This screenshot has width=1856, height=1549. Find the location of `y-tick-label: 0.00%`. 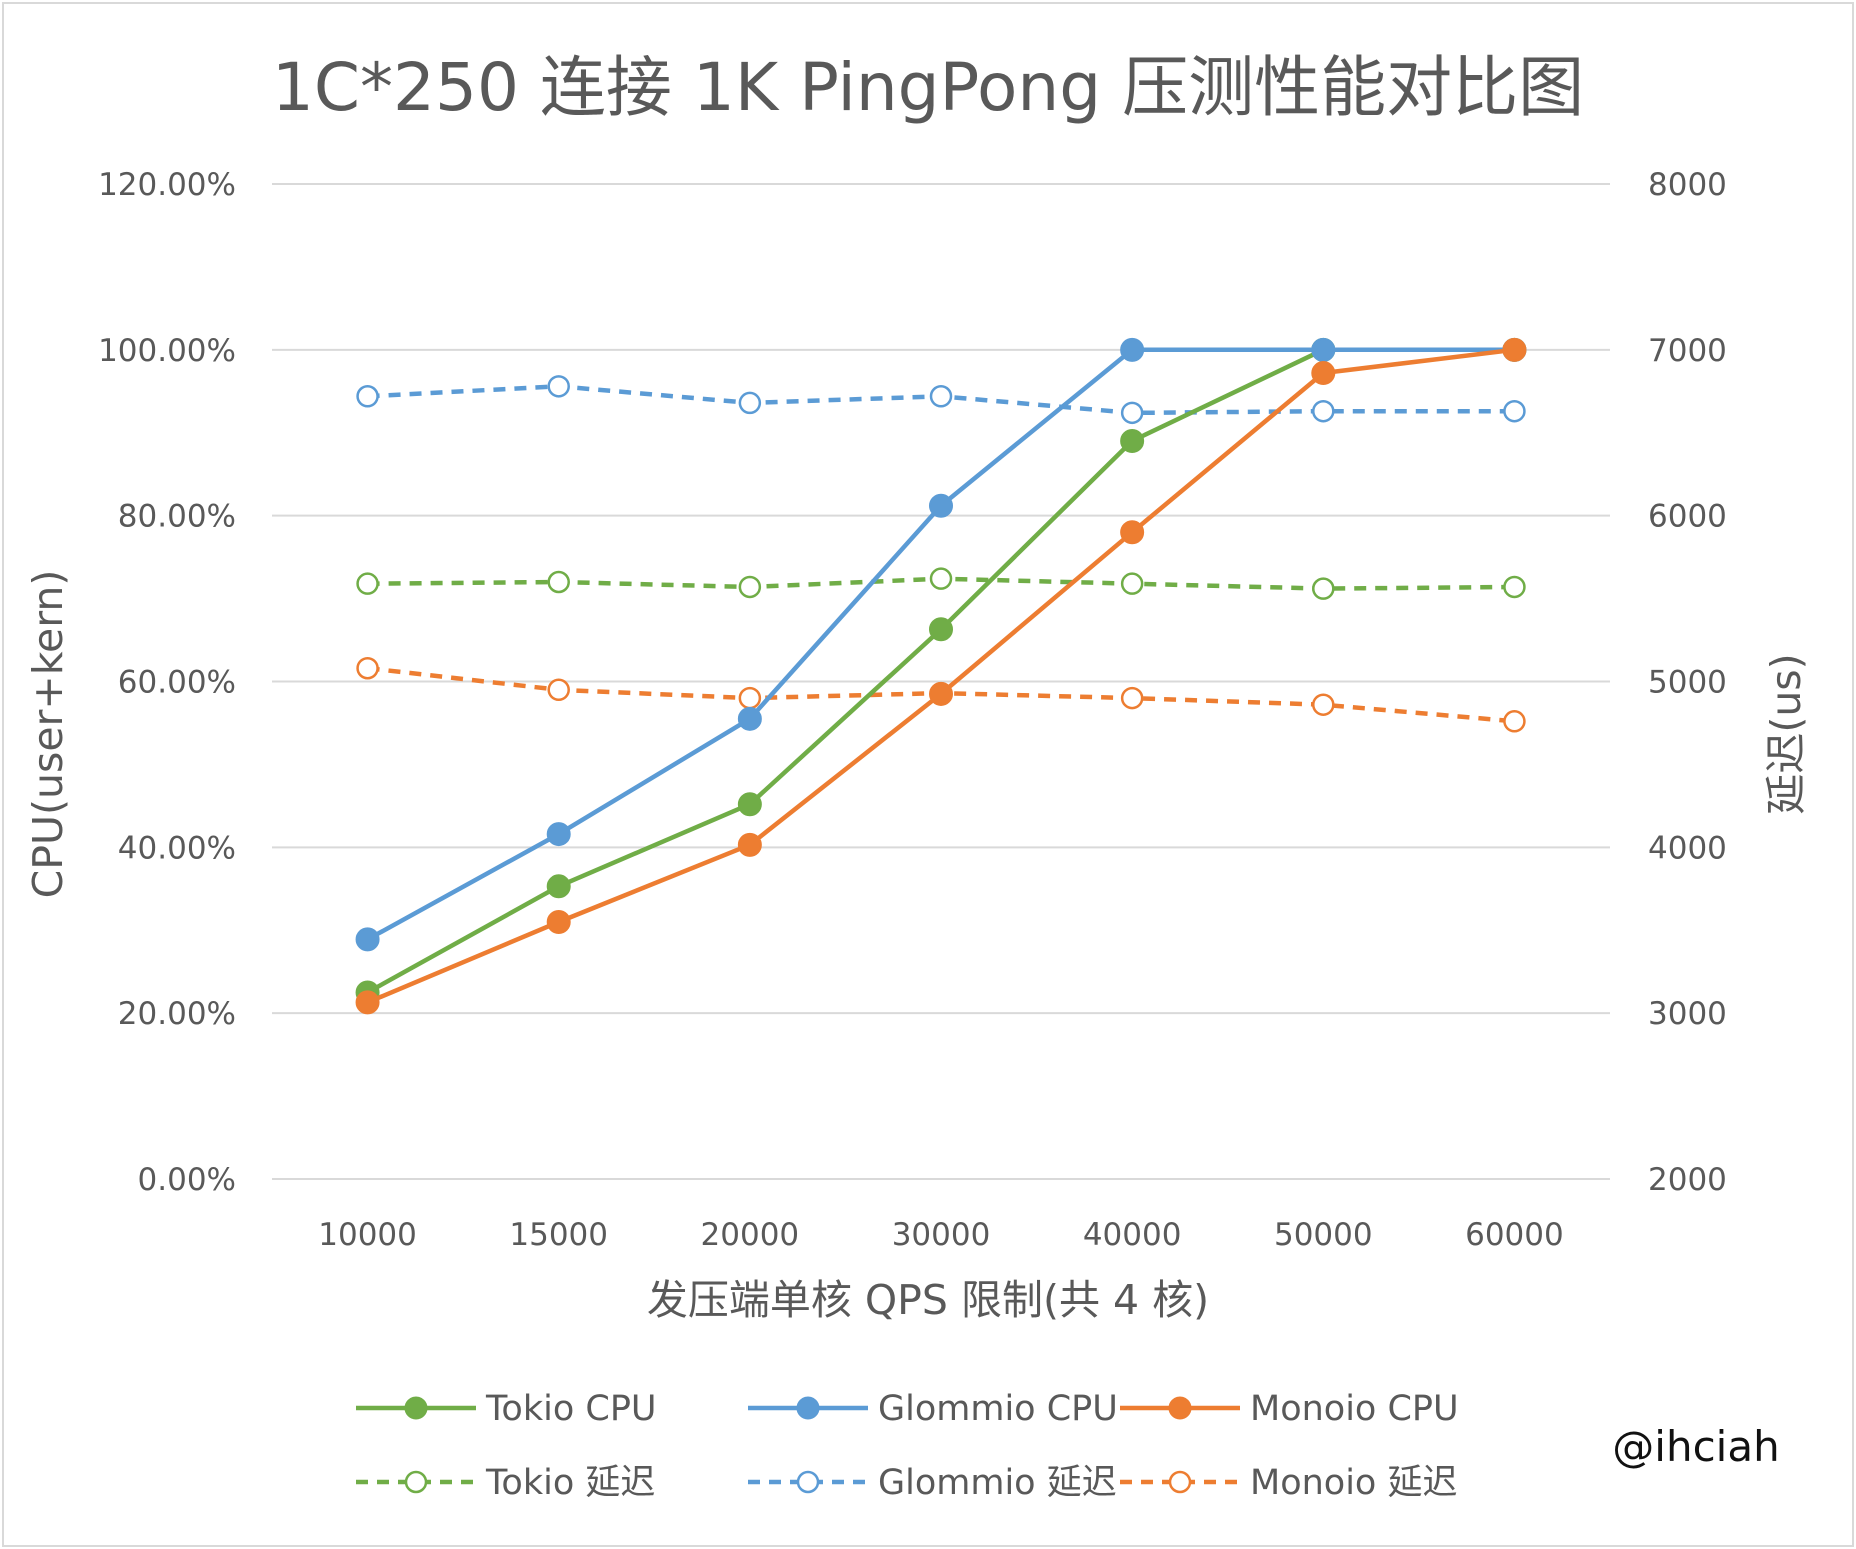

y-tick-label: 0.00% is located at coordinates (187, 1180).